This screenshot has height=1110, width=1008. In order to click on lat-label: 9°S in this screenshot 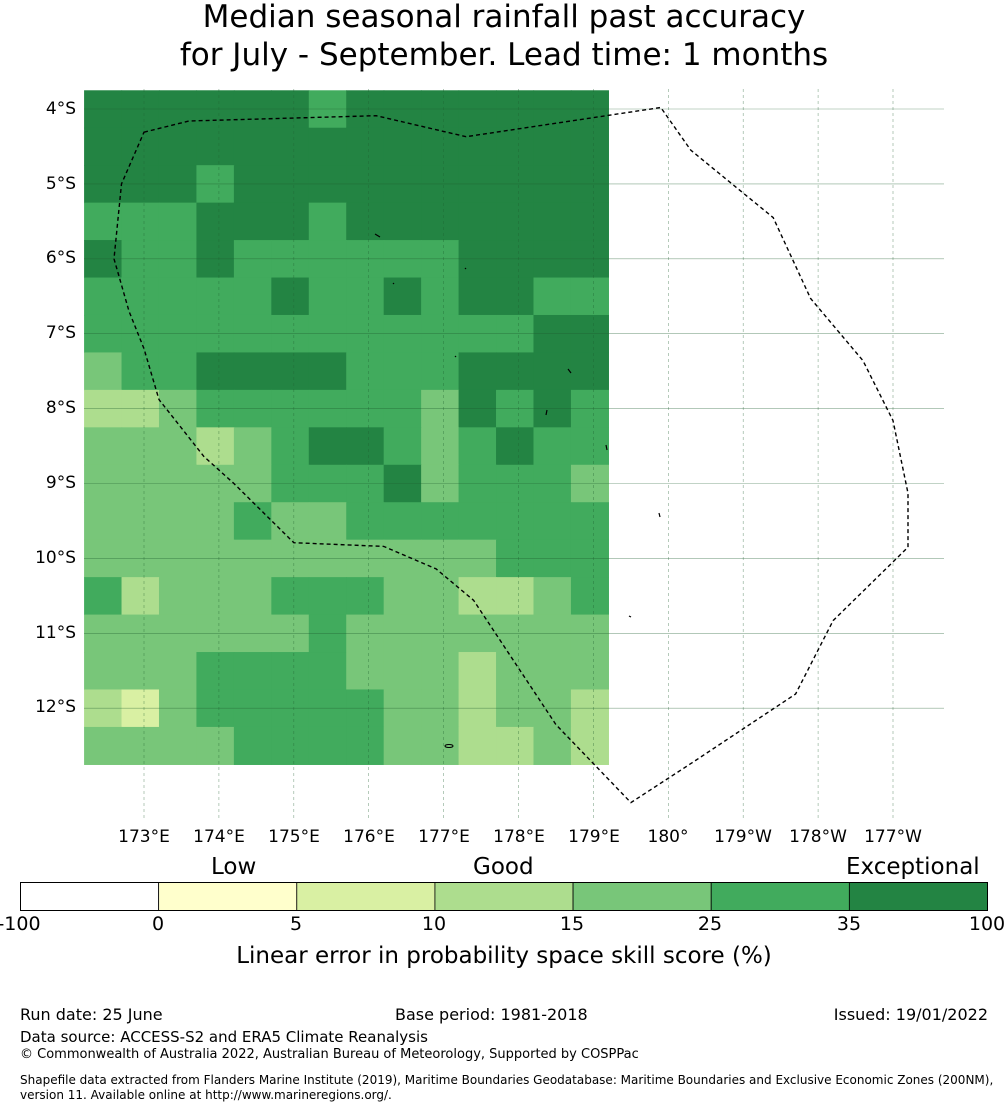, I will do `click(60, 483)`.